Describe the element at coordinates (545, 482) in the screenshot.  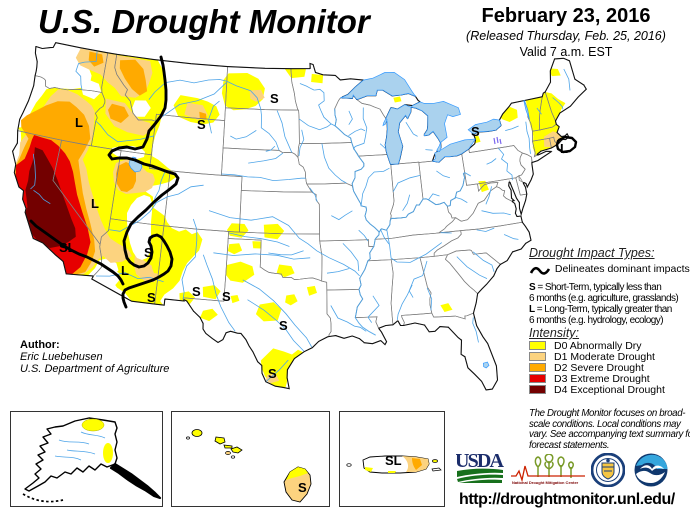
I see `svg-text:National Drought Mitigation C: National Drought Mitigation Center` at that location.